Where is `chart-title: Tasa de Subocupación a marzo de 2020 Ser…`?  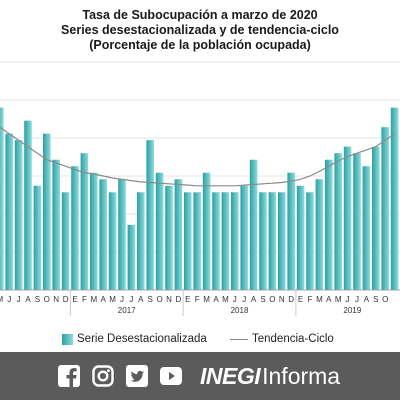 chart-title: Tasa de Subocupación a marzo de 2020 Ser… is located at coordinates (200, 30).